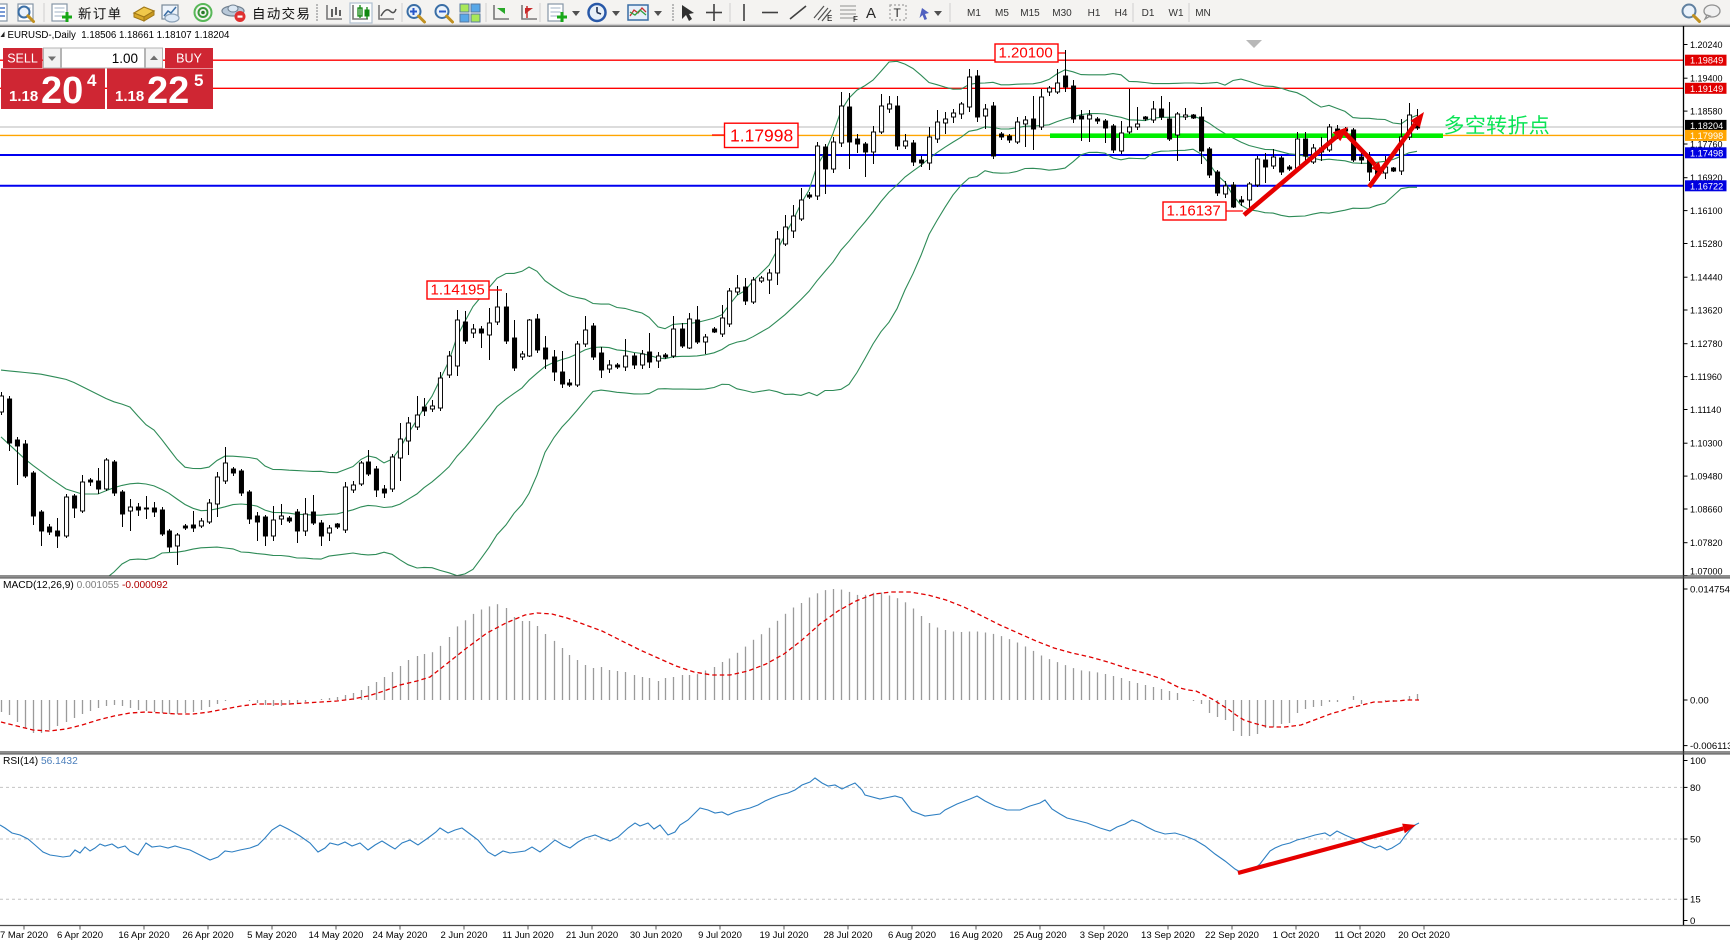 This screenshot has width=1730, height=944. Describe the element at coordinates (720, 935) in the screenshot. I see `svg-text: 9 Jul 2020` at that location.